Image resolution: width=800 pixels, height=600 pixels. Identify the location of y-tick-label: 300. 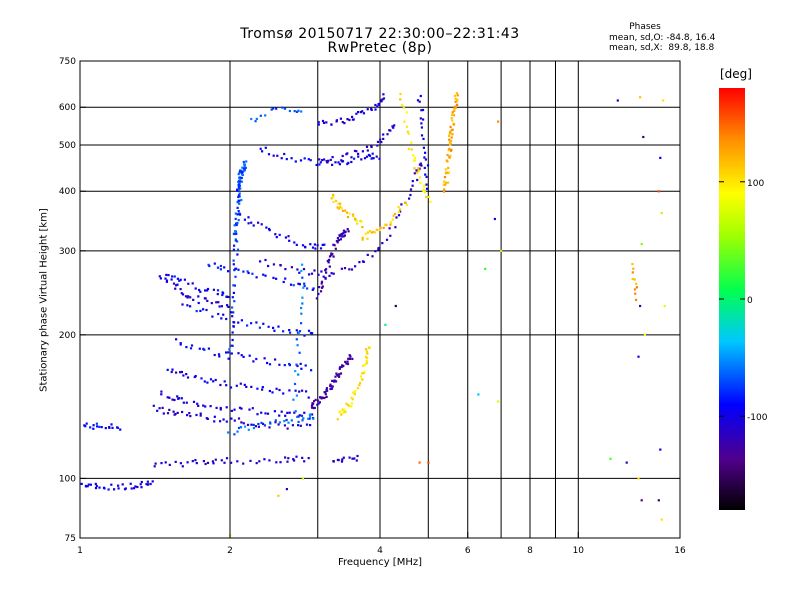
(67, 252).